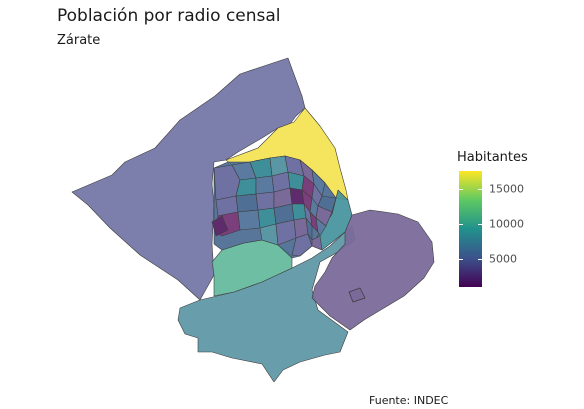 This screenshot has height=409, width=584. I want to click on legend-colorbar, so click(470, 229).